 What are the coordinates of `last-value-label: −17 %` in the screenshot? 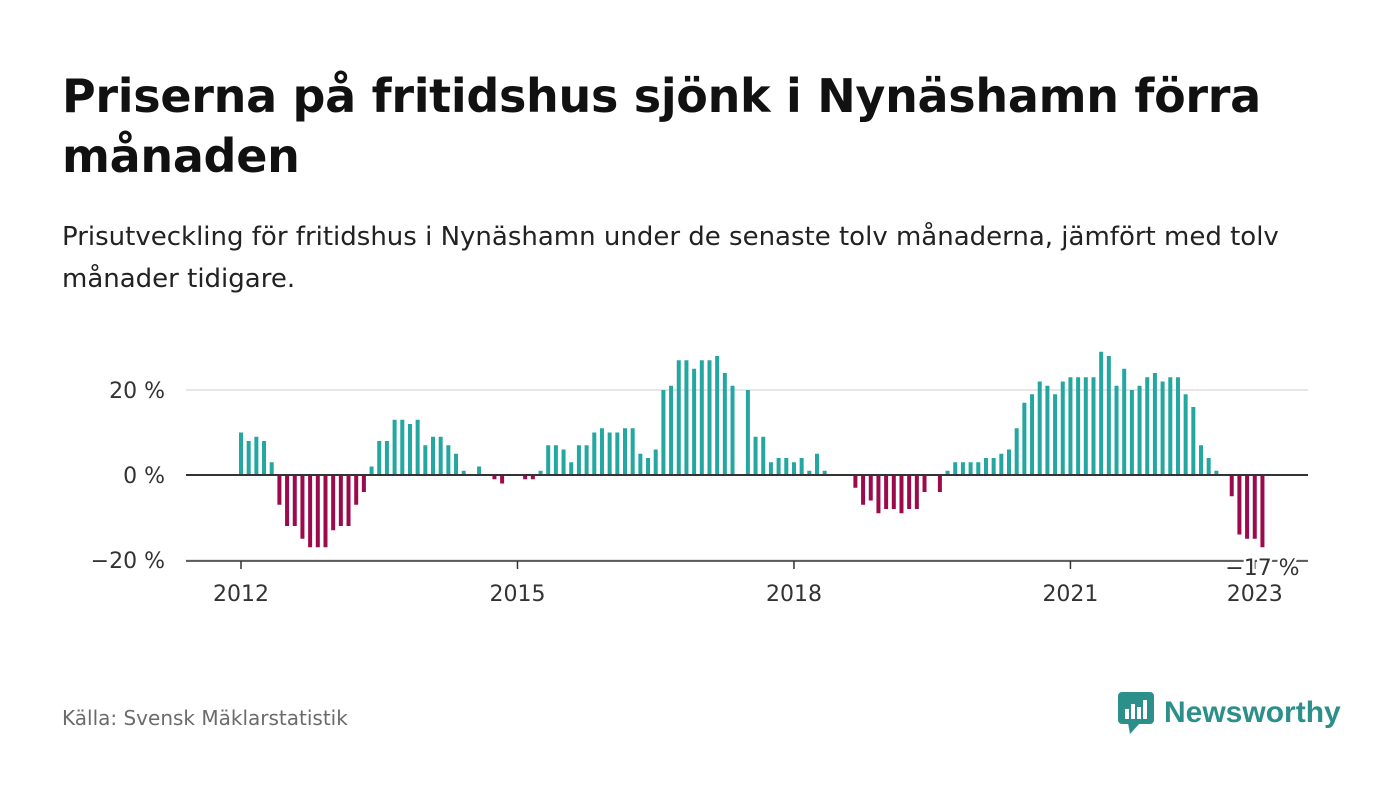 It's located at (1262, 568).